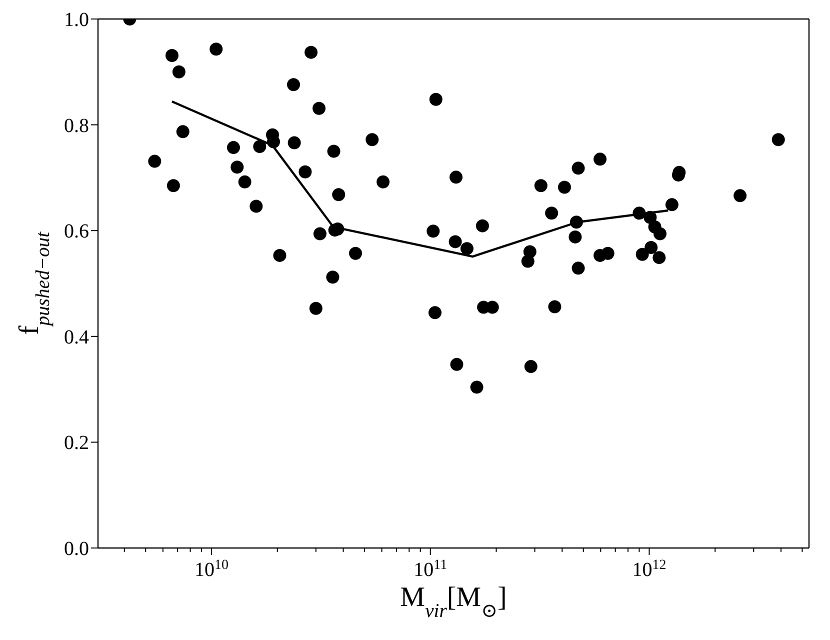  Describe the element at coordinates (76, 231) in the screenshot. I see `y-tick-label: 0.6` at that location.